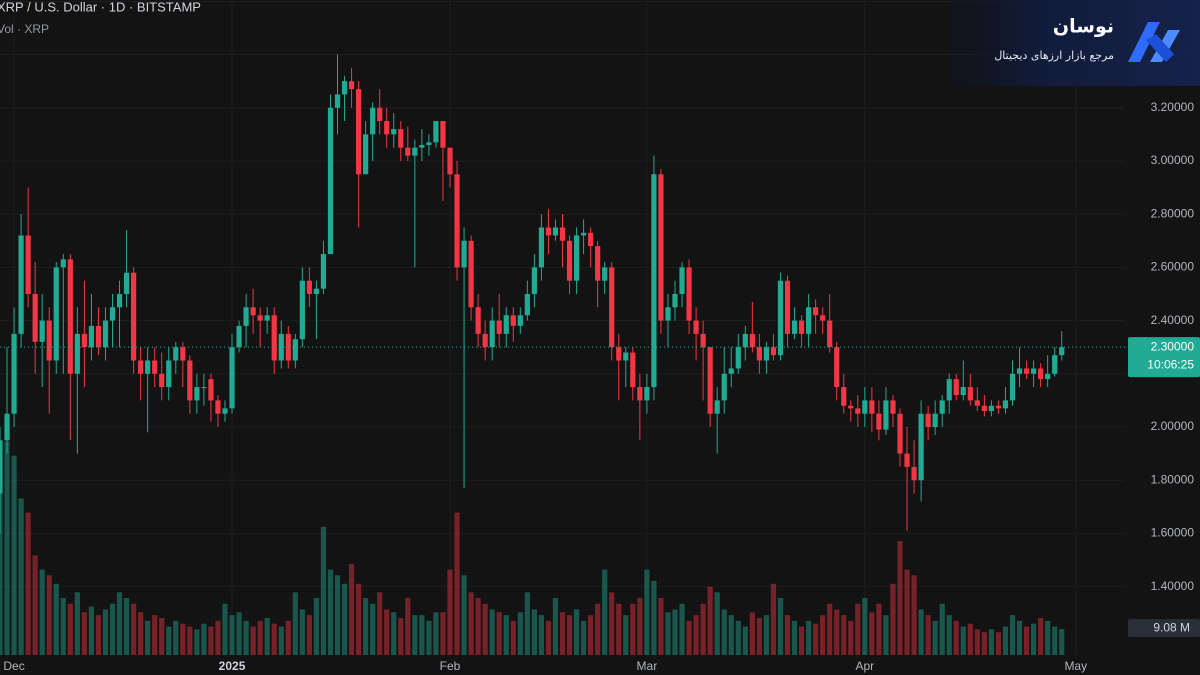  Describe the element at coordinates (865, 666) in the screenshot. I see `x-tick-label: Apr` at that location.